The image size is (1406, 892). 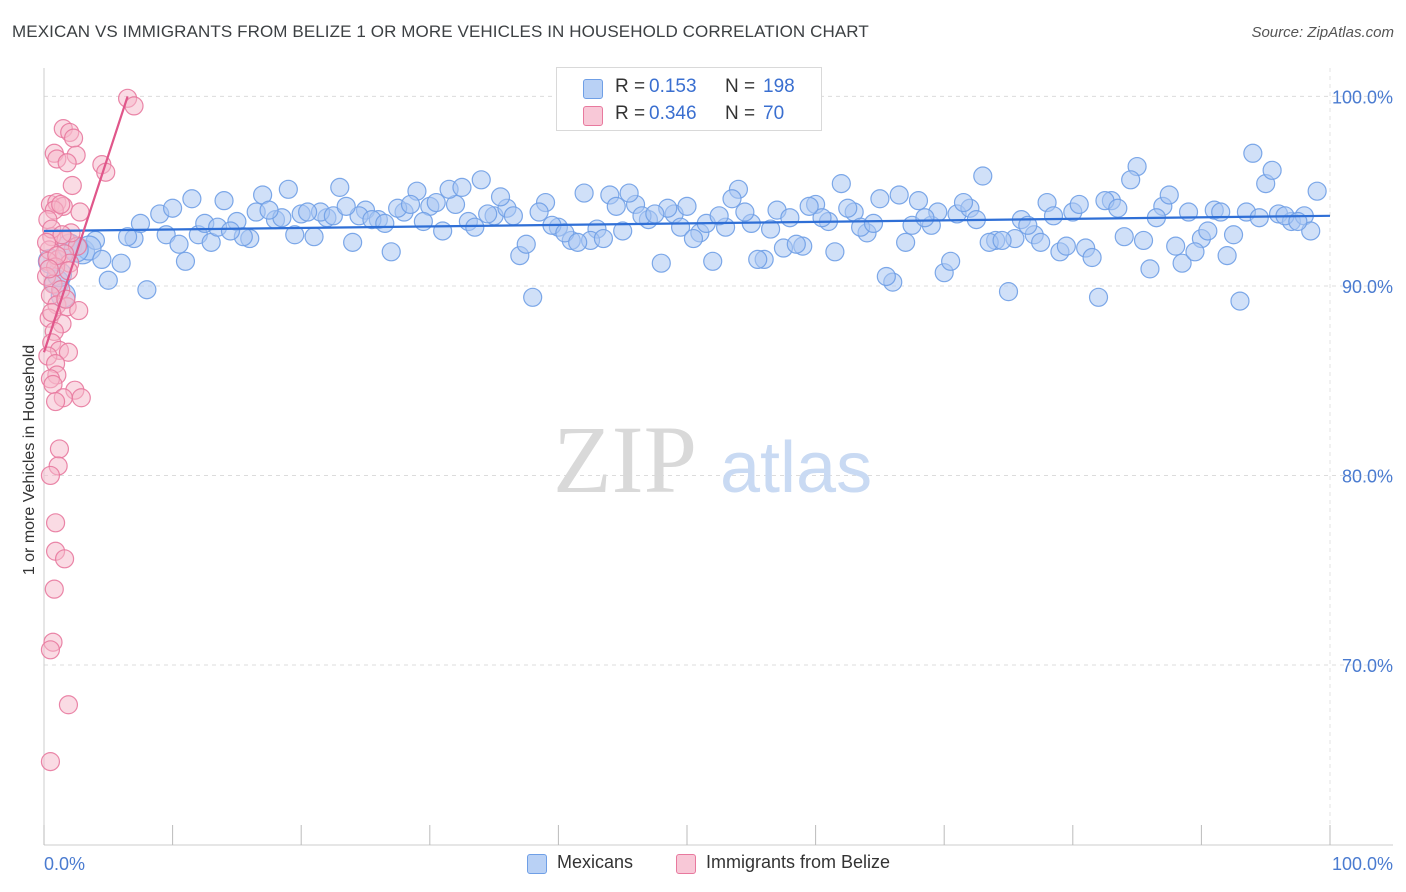 I want to click on y-tick-label: 80.0%, so click(x=1367, y=476).